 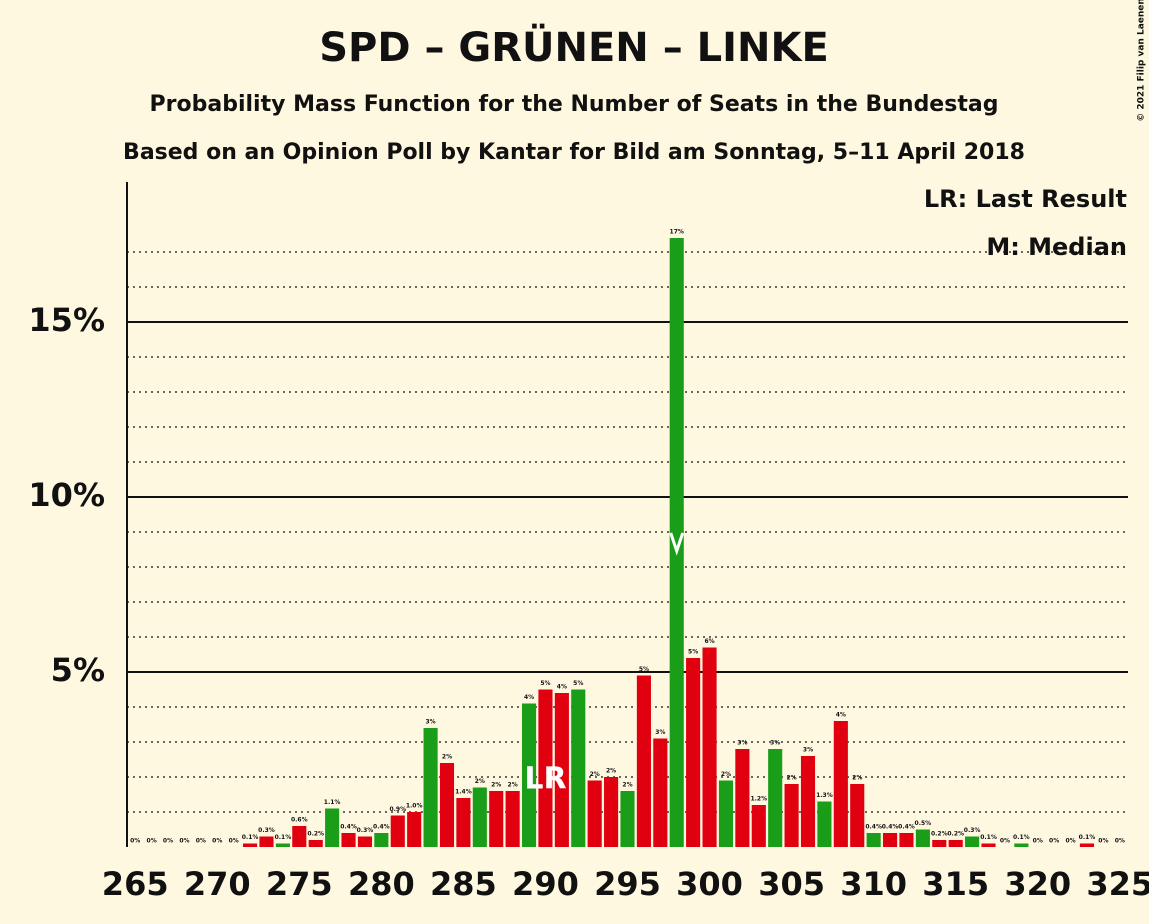 I want to click on y-tick-label: 5%, so click(x=78, y=670).